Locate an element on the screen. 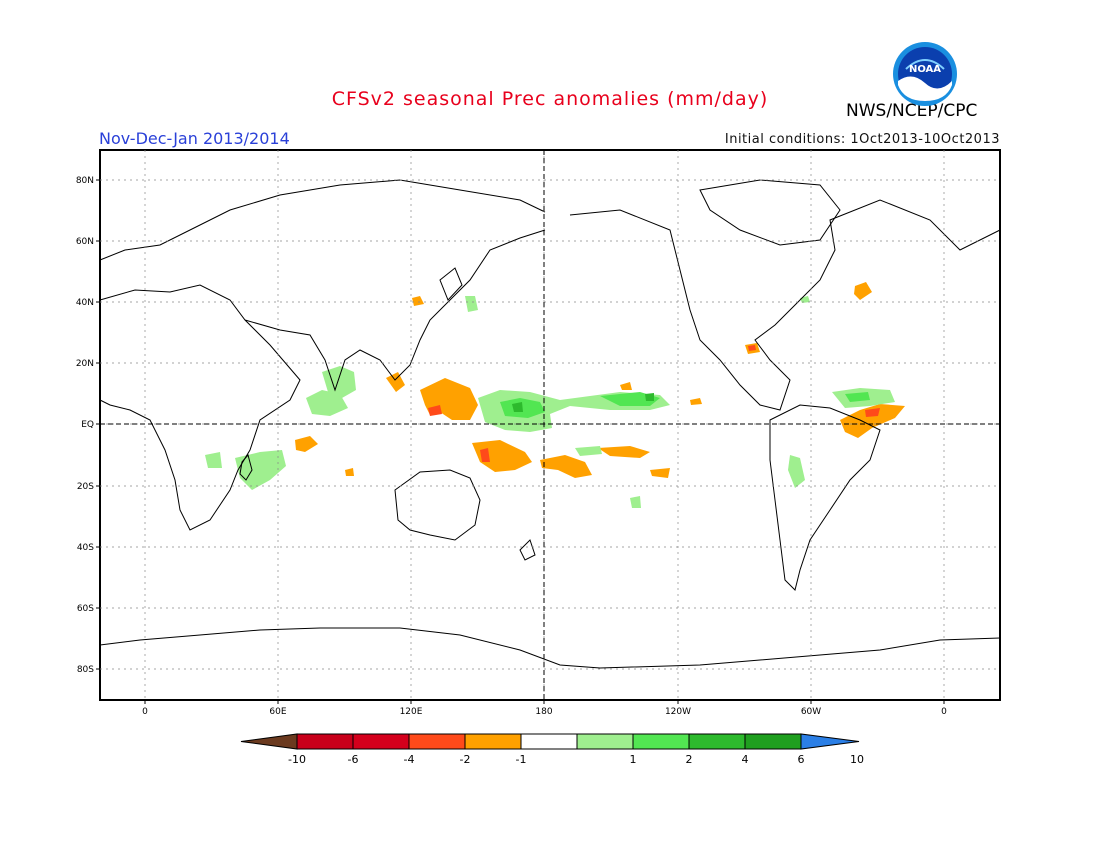 The image size is (1100, 850). wet-region-indian is located at coordinates (327, 403).